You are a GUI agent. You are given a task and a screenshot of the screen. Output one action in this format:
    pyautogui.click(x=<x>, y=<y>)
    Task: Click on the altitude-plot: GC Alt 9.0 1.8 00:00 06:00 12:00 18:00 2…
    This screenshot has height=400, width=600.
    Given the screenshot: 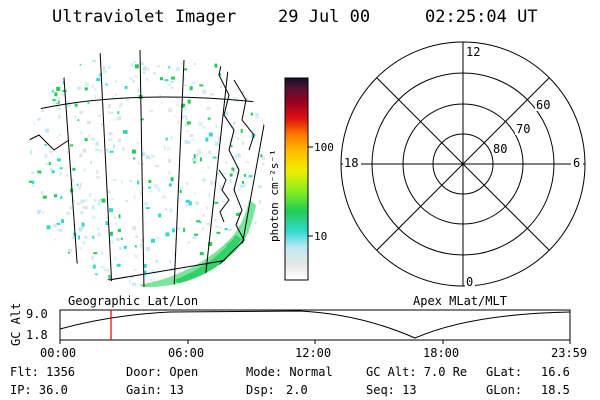 What is the action you would take?
    pyautogui.click(x=298, y=331)
    